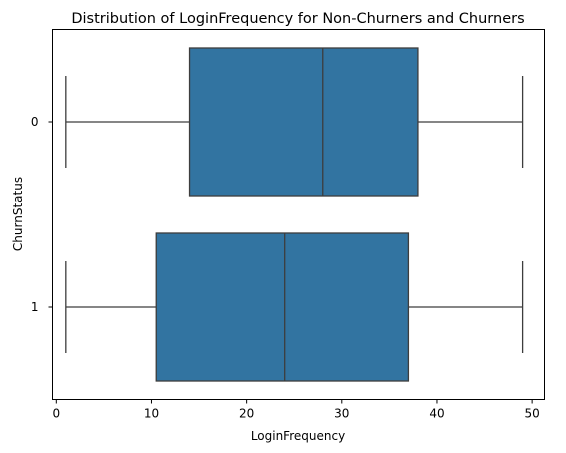  What do you see at coordinates (436, 414) in the screenshot?
I see `x-tick-label: 40` at bounding box center [436, 414].